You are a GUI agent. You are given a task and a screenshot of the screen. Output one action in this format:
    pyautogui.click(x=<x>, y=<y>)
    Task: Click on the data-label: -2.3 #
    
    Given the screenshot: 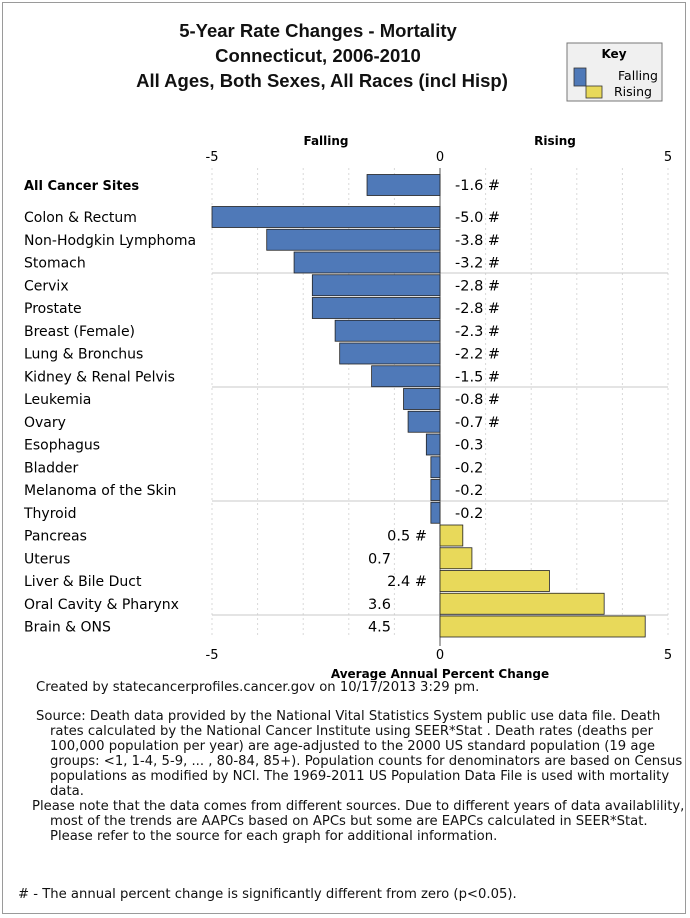 What is the action you would take?
    pyautogui.click(x=477, y=332)
    